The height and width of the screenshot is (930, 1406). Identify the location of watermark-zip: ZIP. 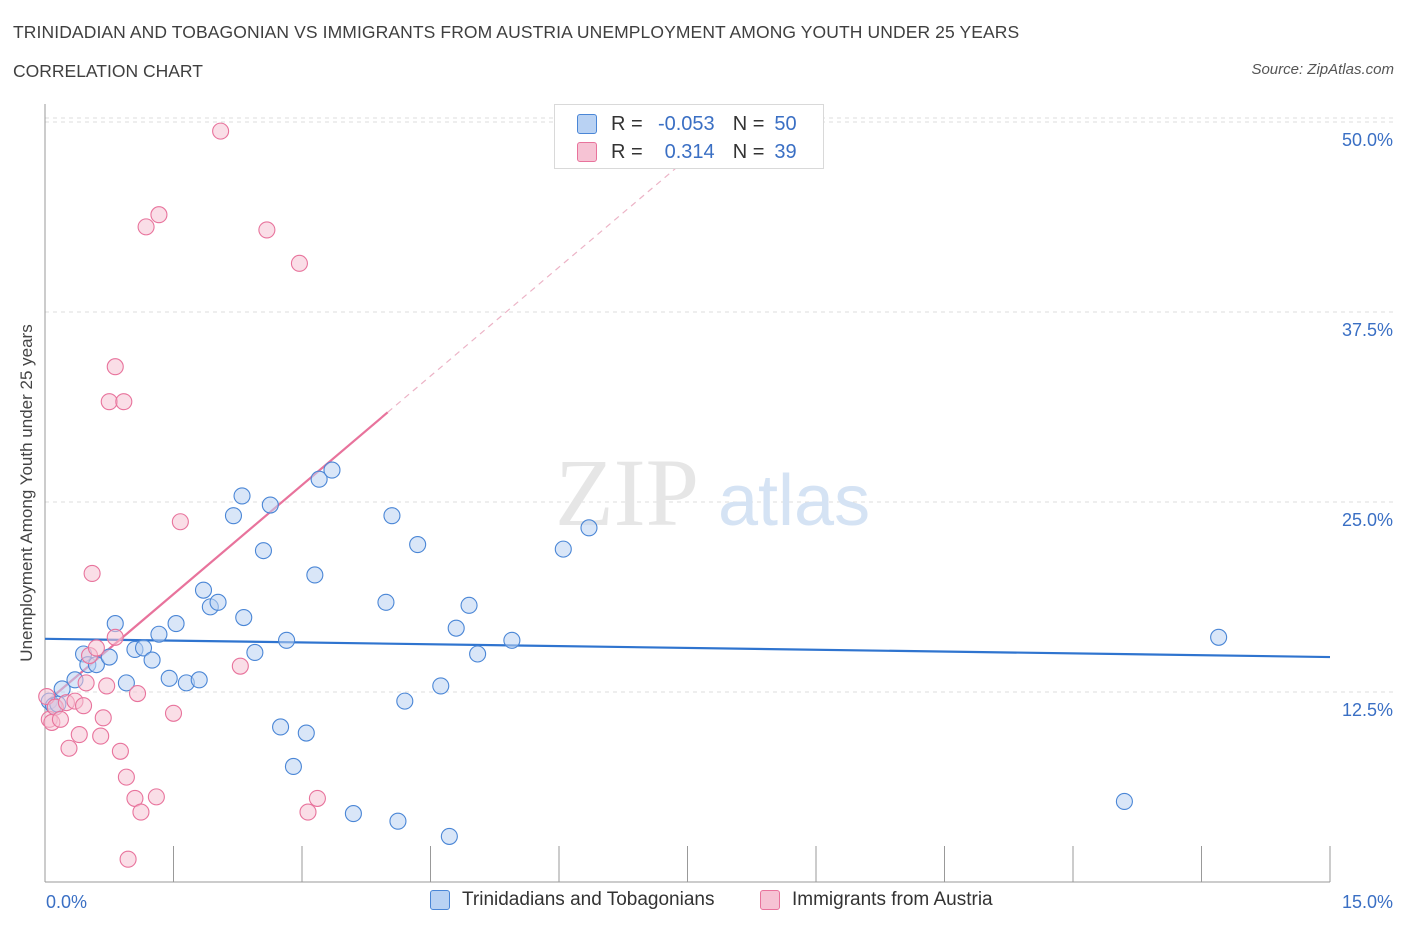
(627, 492).